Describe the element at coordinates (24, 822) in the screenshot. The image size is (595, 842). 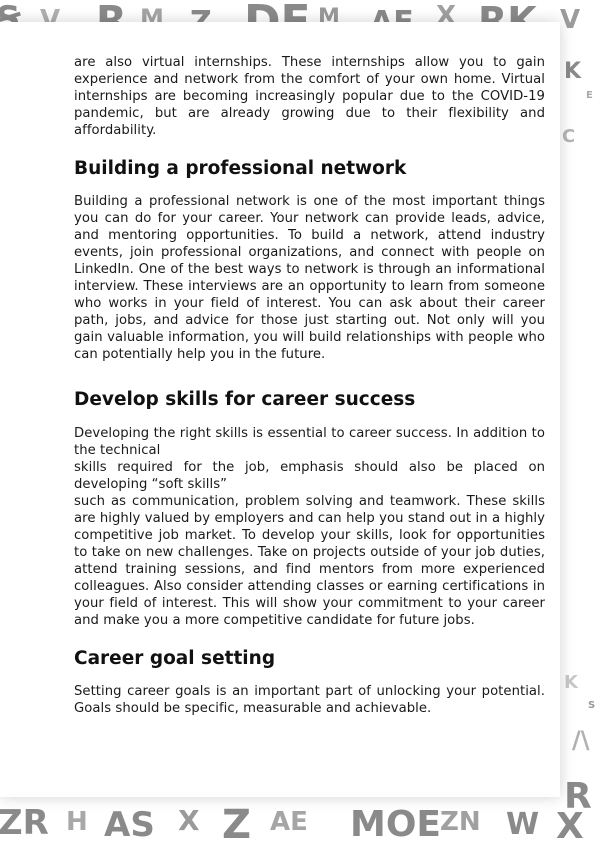
I see `svg-text: ZR` at that location.